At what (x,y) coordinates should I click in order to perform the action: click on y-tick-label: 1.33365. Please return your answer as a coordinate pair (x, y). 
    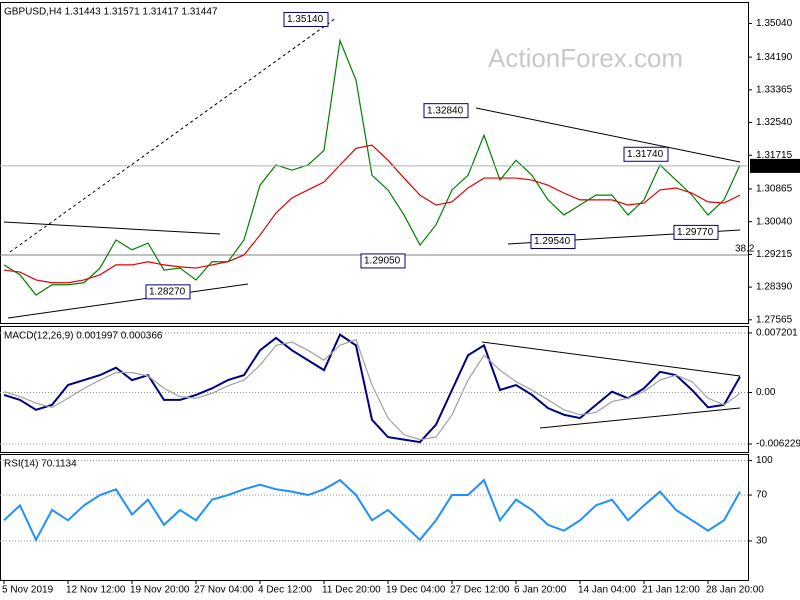
    Looking at the image, I should click on (774, 89).